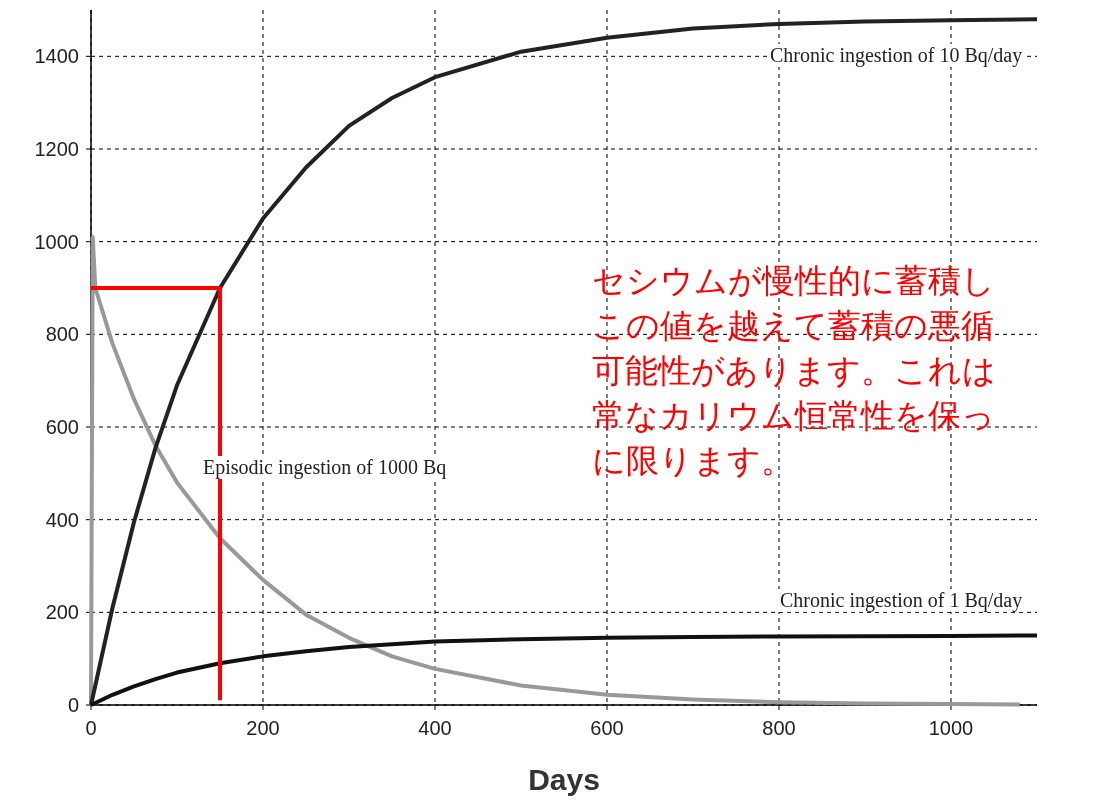 Image resolution: width=1103 pixels, height=801 pixels. I want to click on y-tick-label: 200, so click(62, 612).